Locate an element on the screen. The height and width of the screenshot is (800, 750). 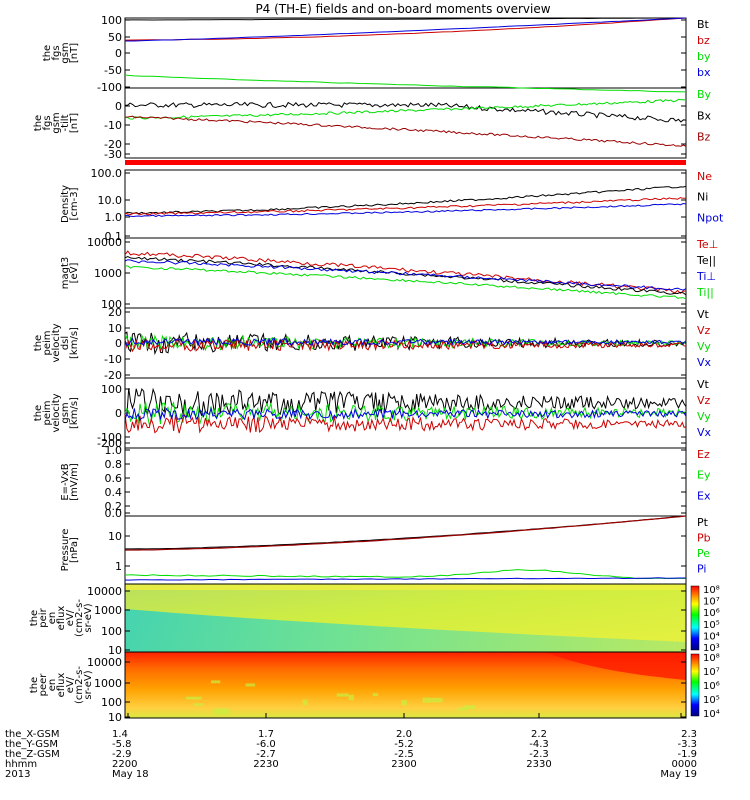
y-tick-label: 20 is located at coordinates (115, 312).